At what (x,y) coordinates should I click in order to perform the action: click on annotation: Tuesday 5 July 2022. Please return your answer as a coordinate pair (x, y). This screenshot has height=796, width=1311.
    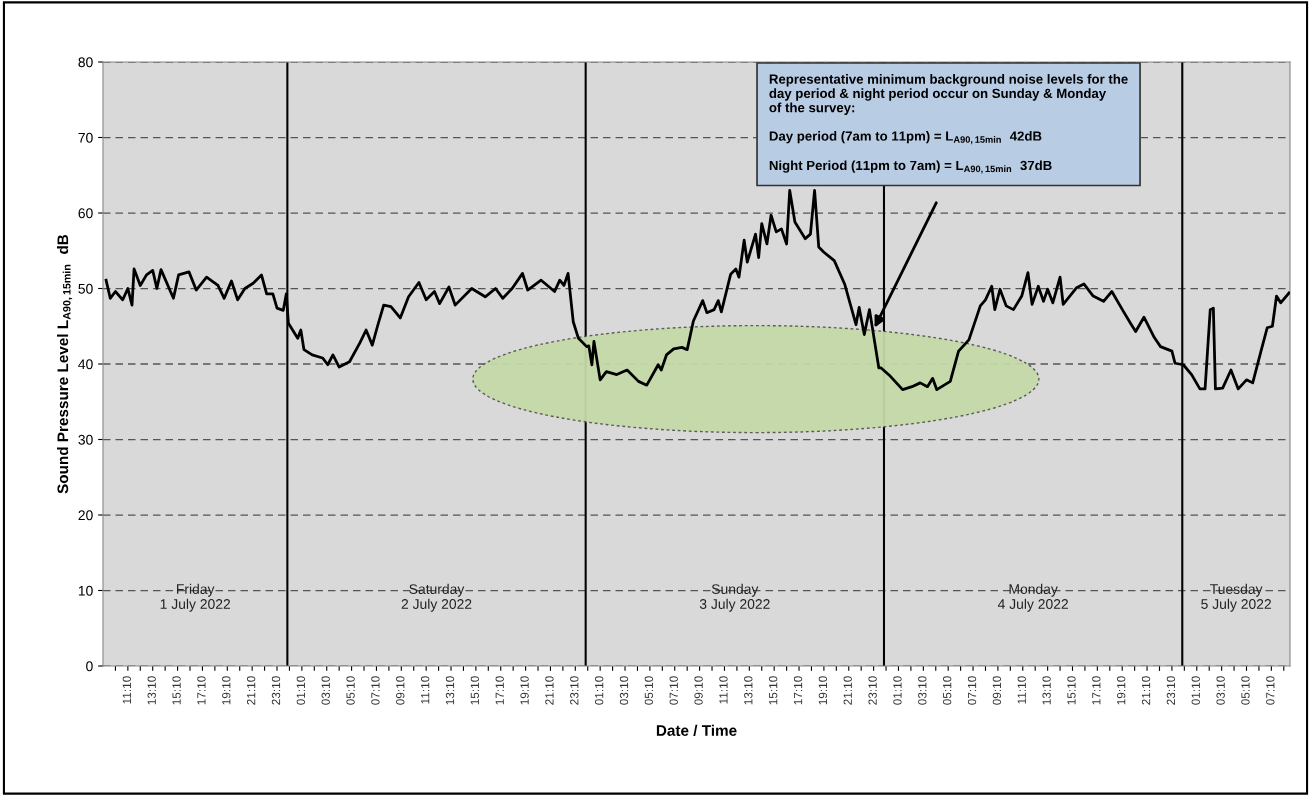
    Looking at the image, I should click on (1236, 597).